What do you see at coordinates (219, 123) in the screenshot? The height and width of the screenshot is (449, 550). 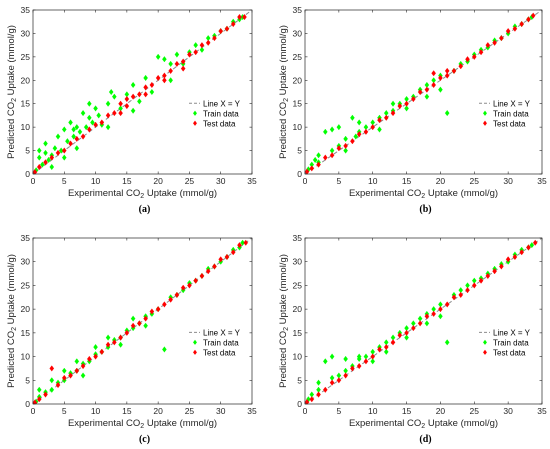 I see `legend-label: Test data` at bounding box center [219, 123].